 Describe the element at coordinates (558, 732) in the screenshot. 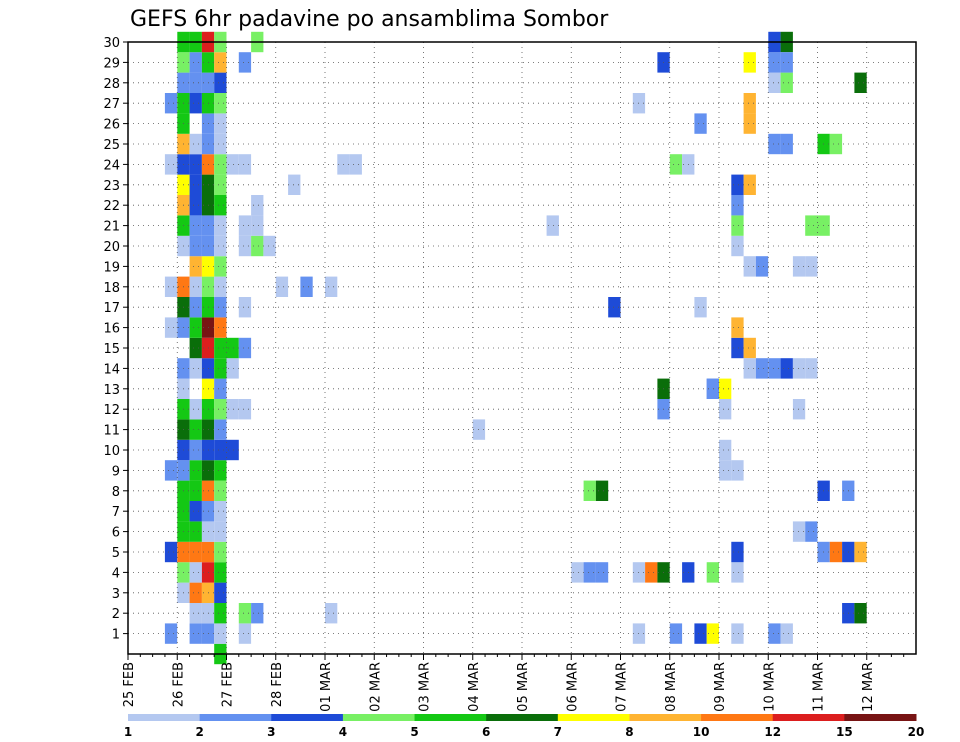

I see `colorbar-label: 7` at that location.